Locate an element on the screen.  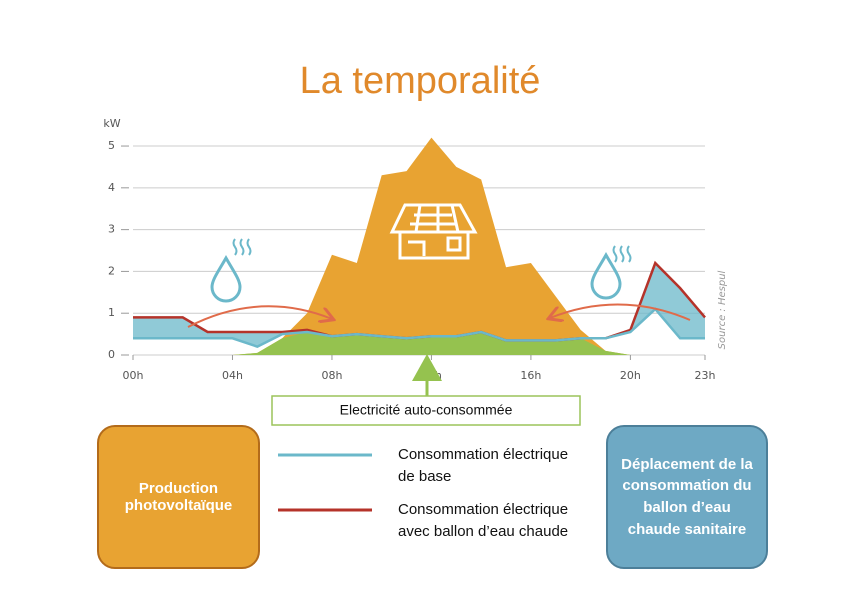
x-tick-label: 04h is located at coordinates (232, 375).